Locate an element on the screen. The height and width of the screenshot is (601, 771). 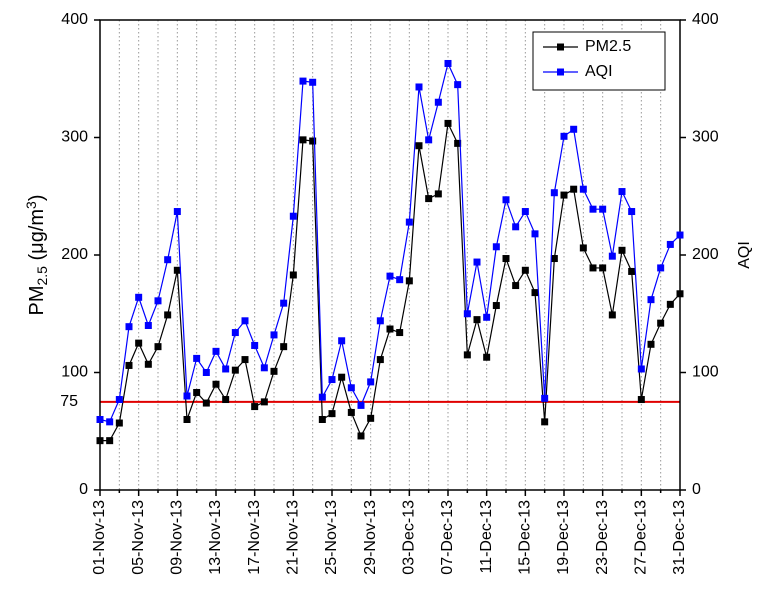
x-tick-label: 11-Dec-13 is located at coordinates (486, 537).